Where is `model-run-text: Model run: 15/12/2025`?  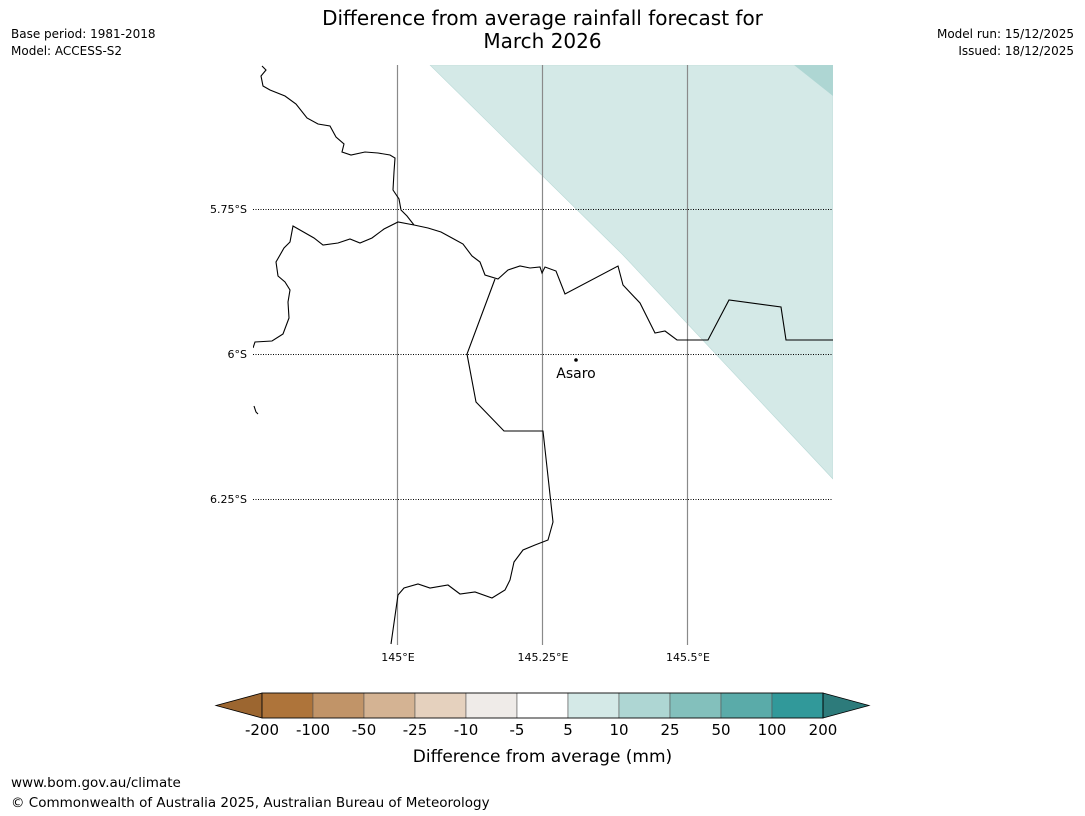
model-run-text: Model run: 15/12/2025 is located at coordinates (1005, 34).